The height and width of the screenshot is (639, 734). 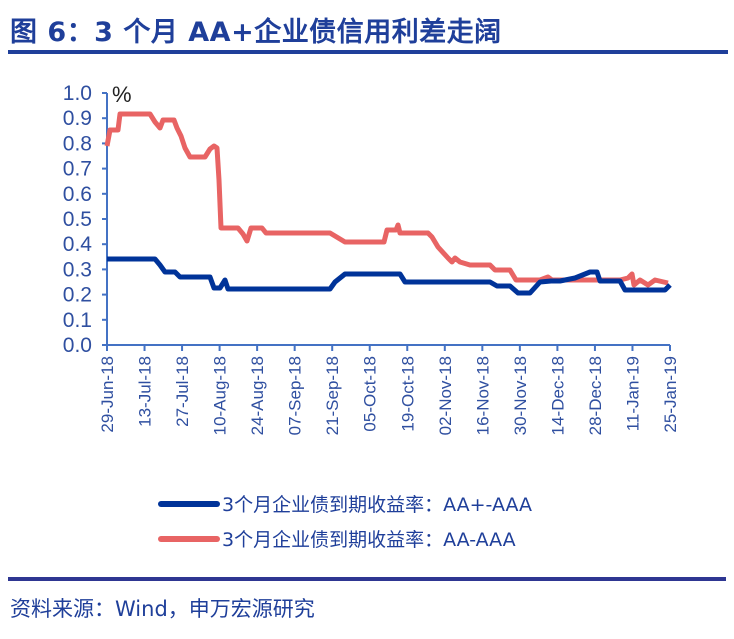 What do you see at coordinates (77, 320) in the screenshot?
I see `y-tick-label: 0.1` at bounding box center [77, 320].